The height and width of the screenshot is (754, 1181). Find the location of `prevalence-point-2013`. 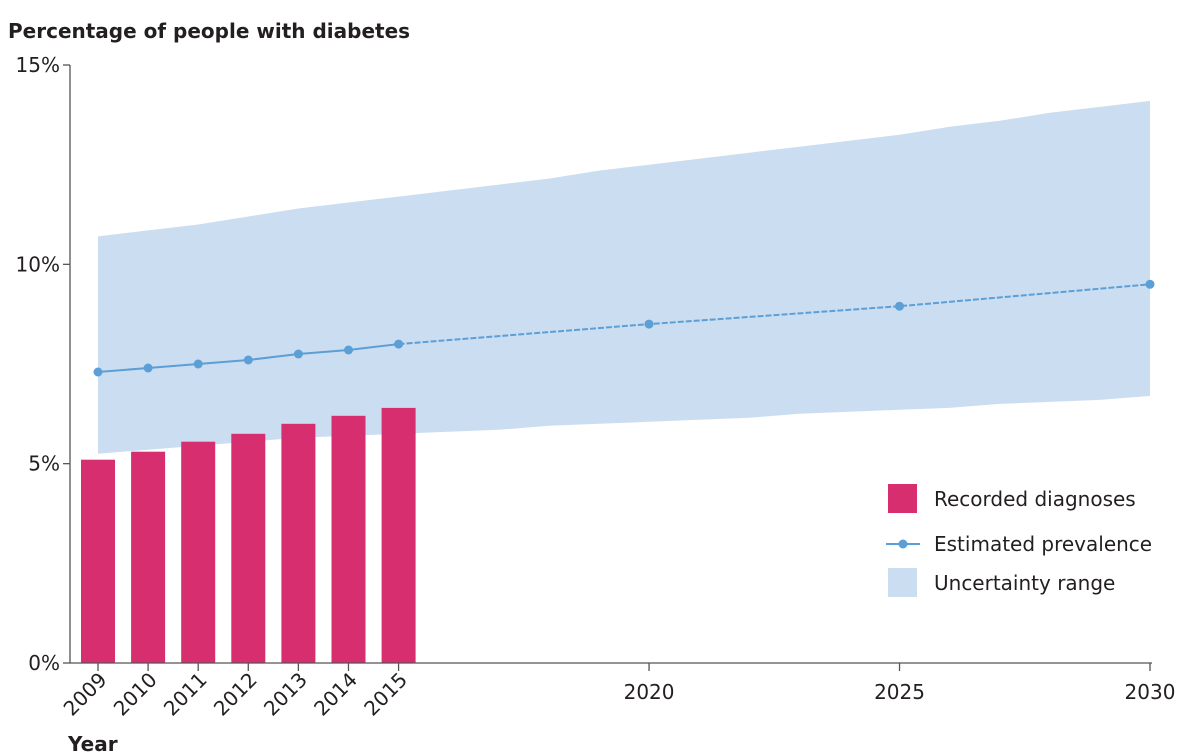

prevalence-point-2013 is located at coordinates (298, 354).